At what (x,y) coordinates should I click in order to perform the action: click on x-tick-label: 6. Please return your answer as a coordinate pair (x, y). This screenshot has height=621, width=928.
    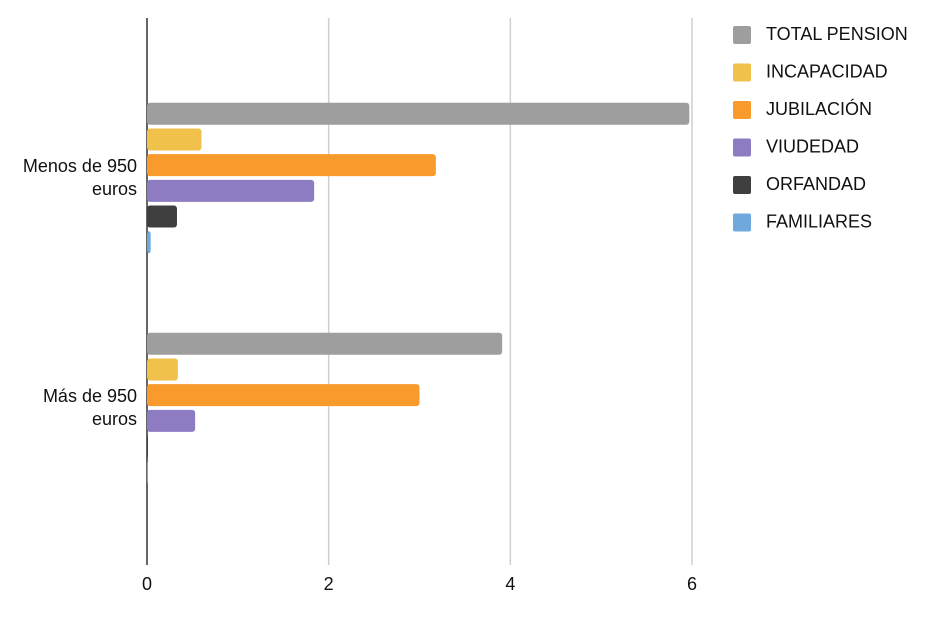
    Looking at the image, I should click on (692, 584).